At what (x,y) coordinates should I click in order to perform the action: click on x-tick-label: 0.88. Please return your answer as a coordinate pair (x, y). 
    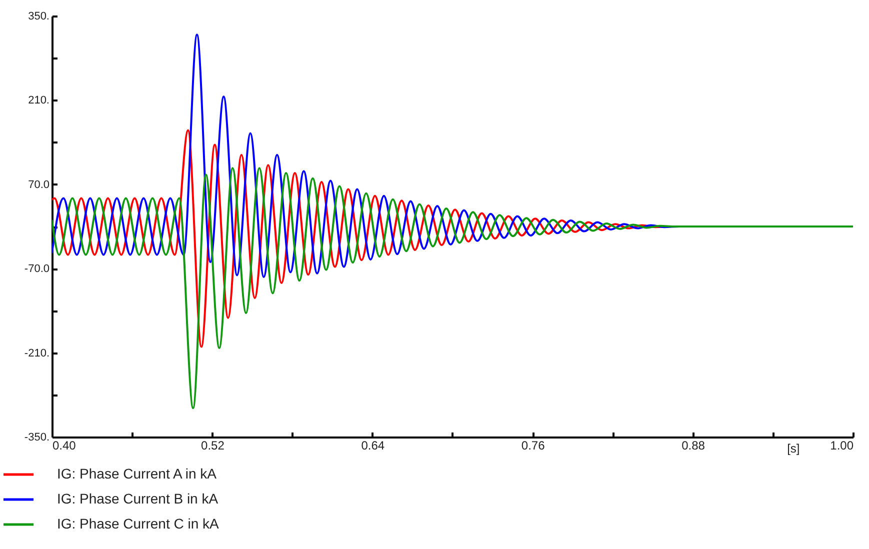
    Looking at the image, I should click on (694, 445).